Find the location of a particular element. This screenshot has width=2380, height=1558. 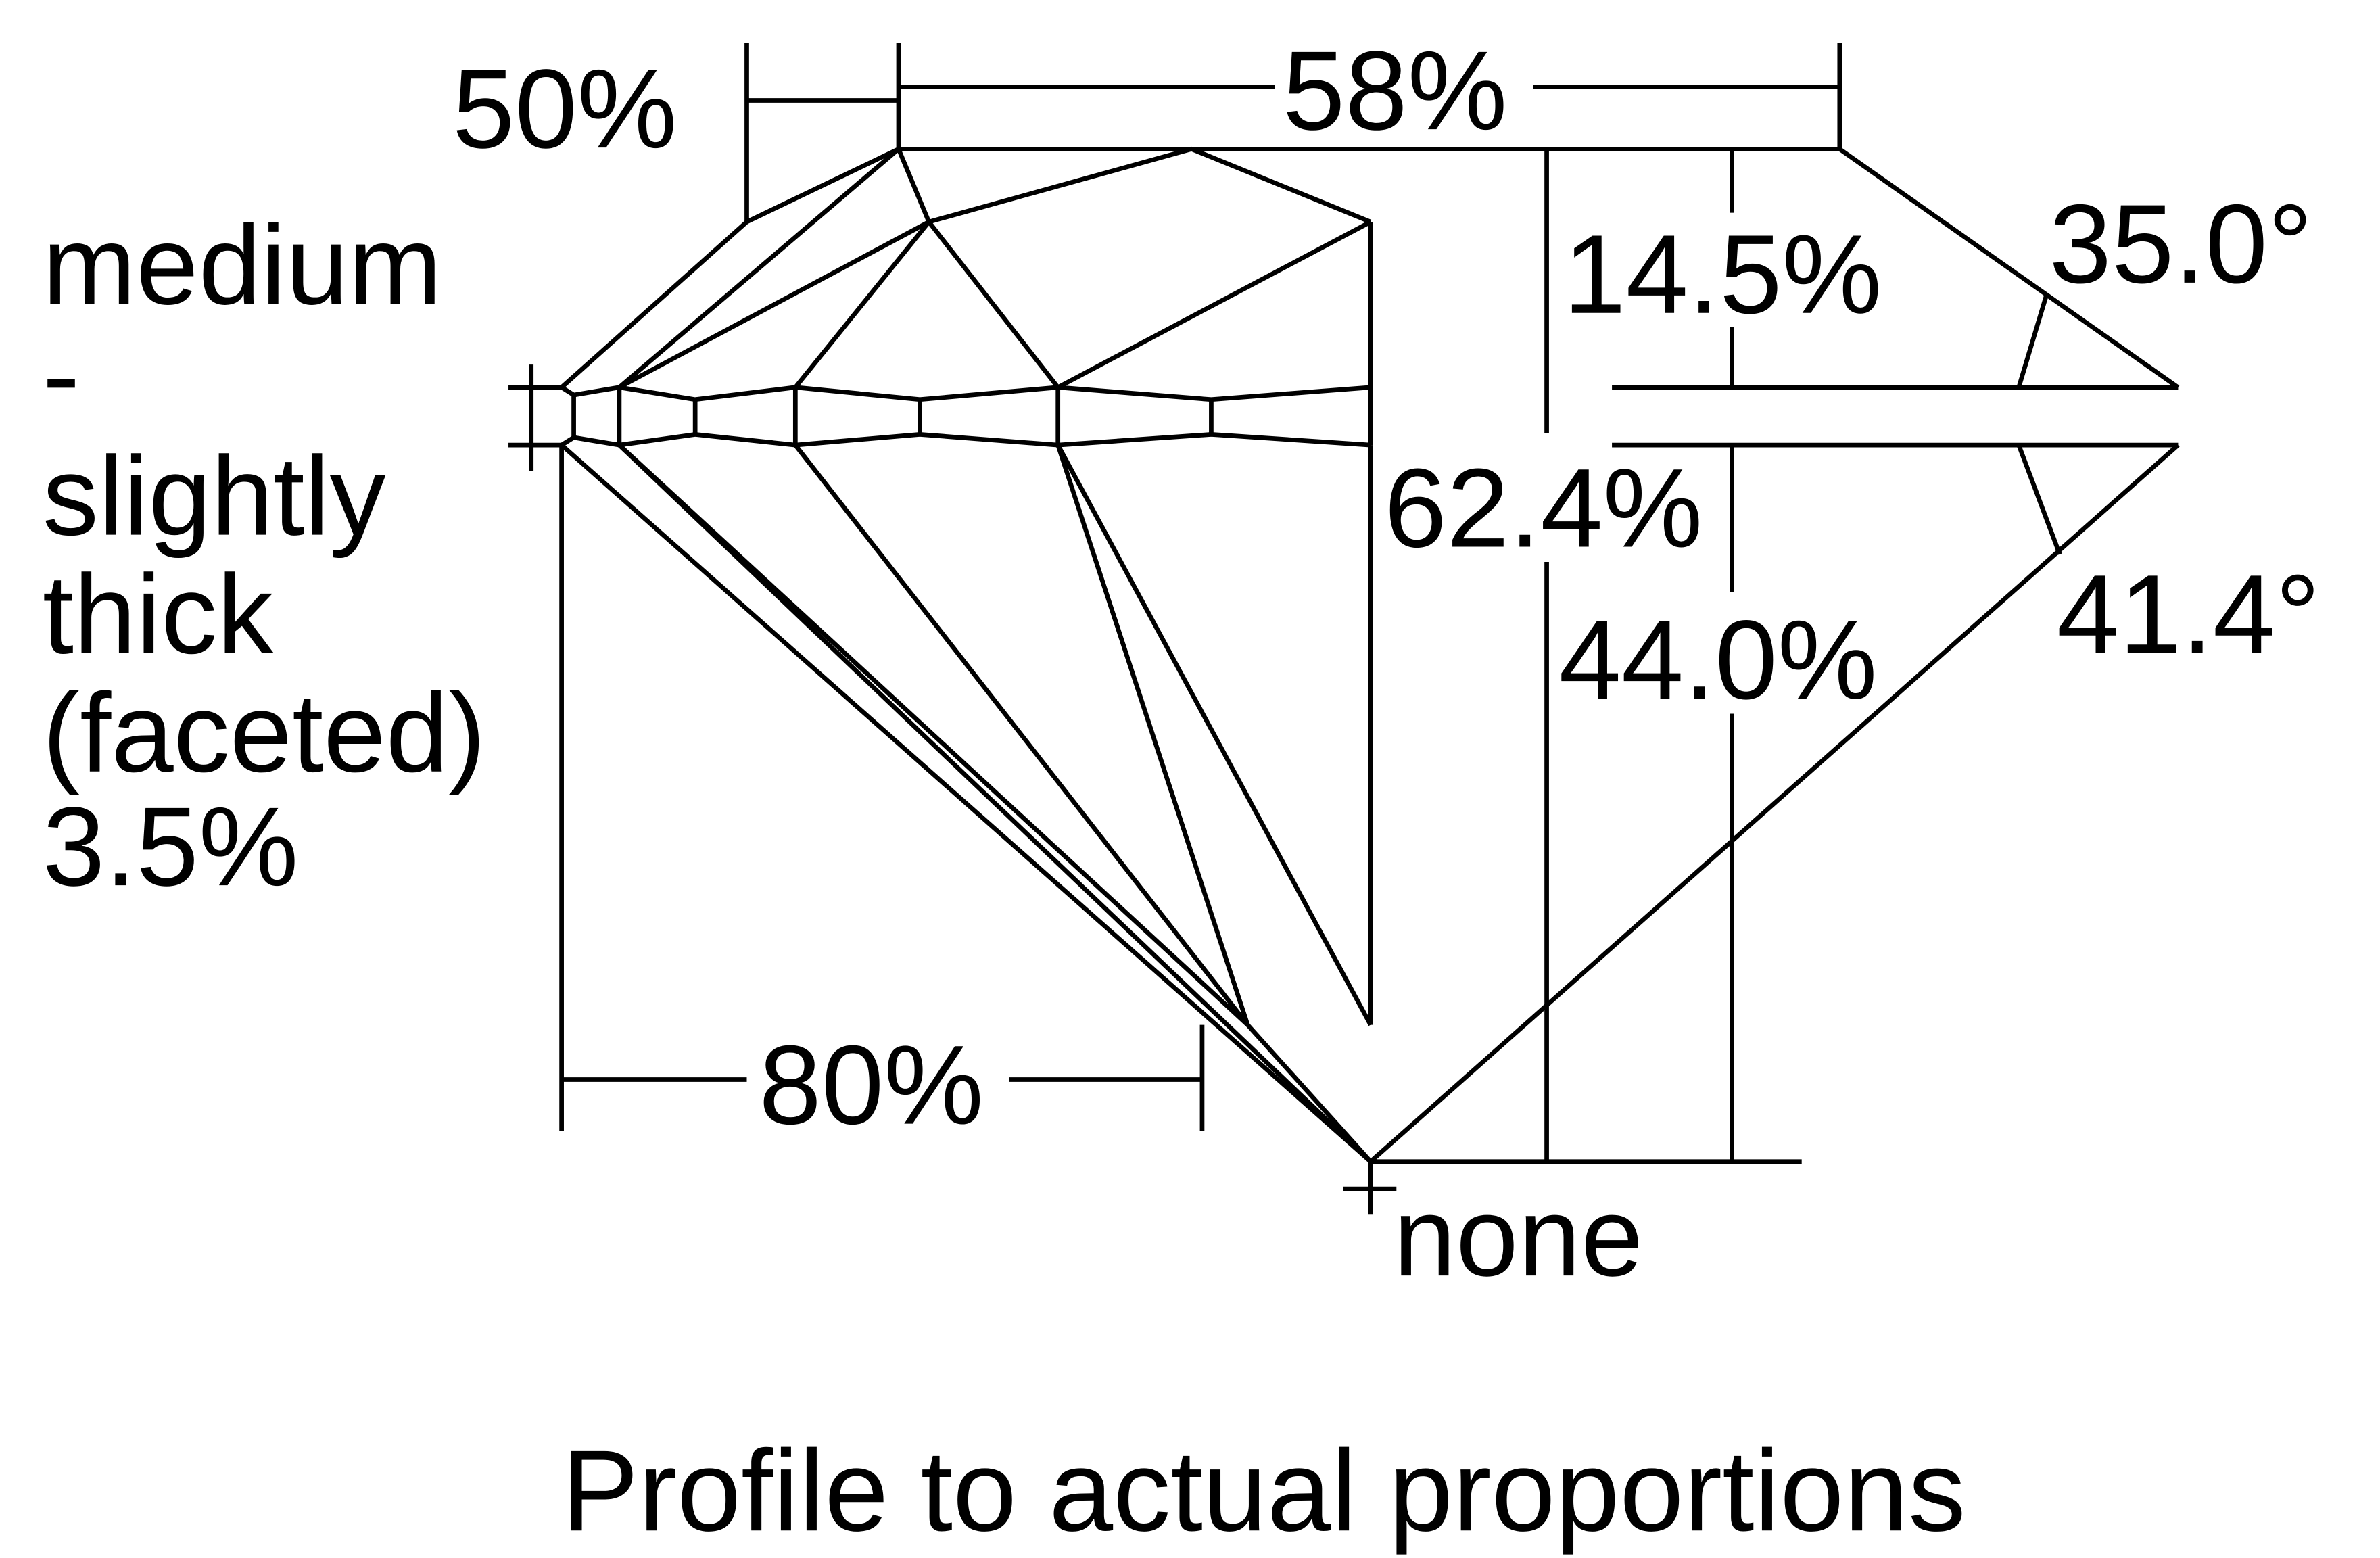

star-length-label: 50% is located at coordinates (564, 109).